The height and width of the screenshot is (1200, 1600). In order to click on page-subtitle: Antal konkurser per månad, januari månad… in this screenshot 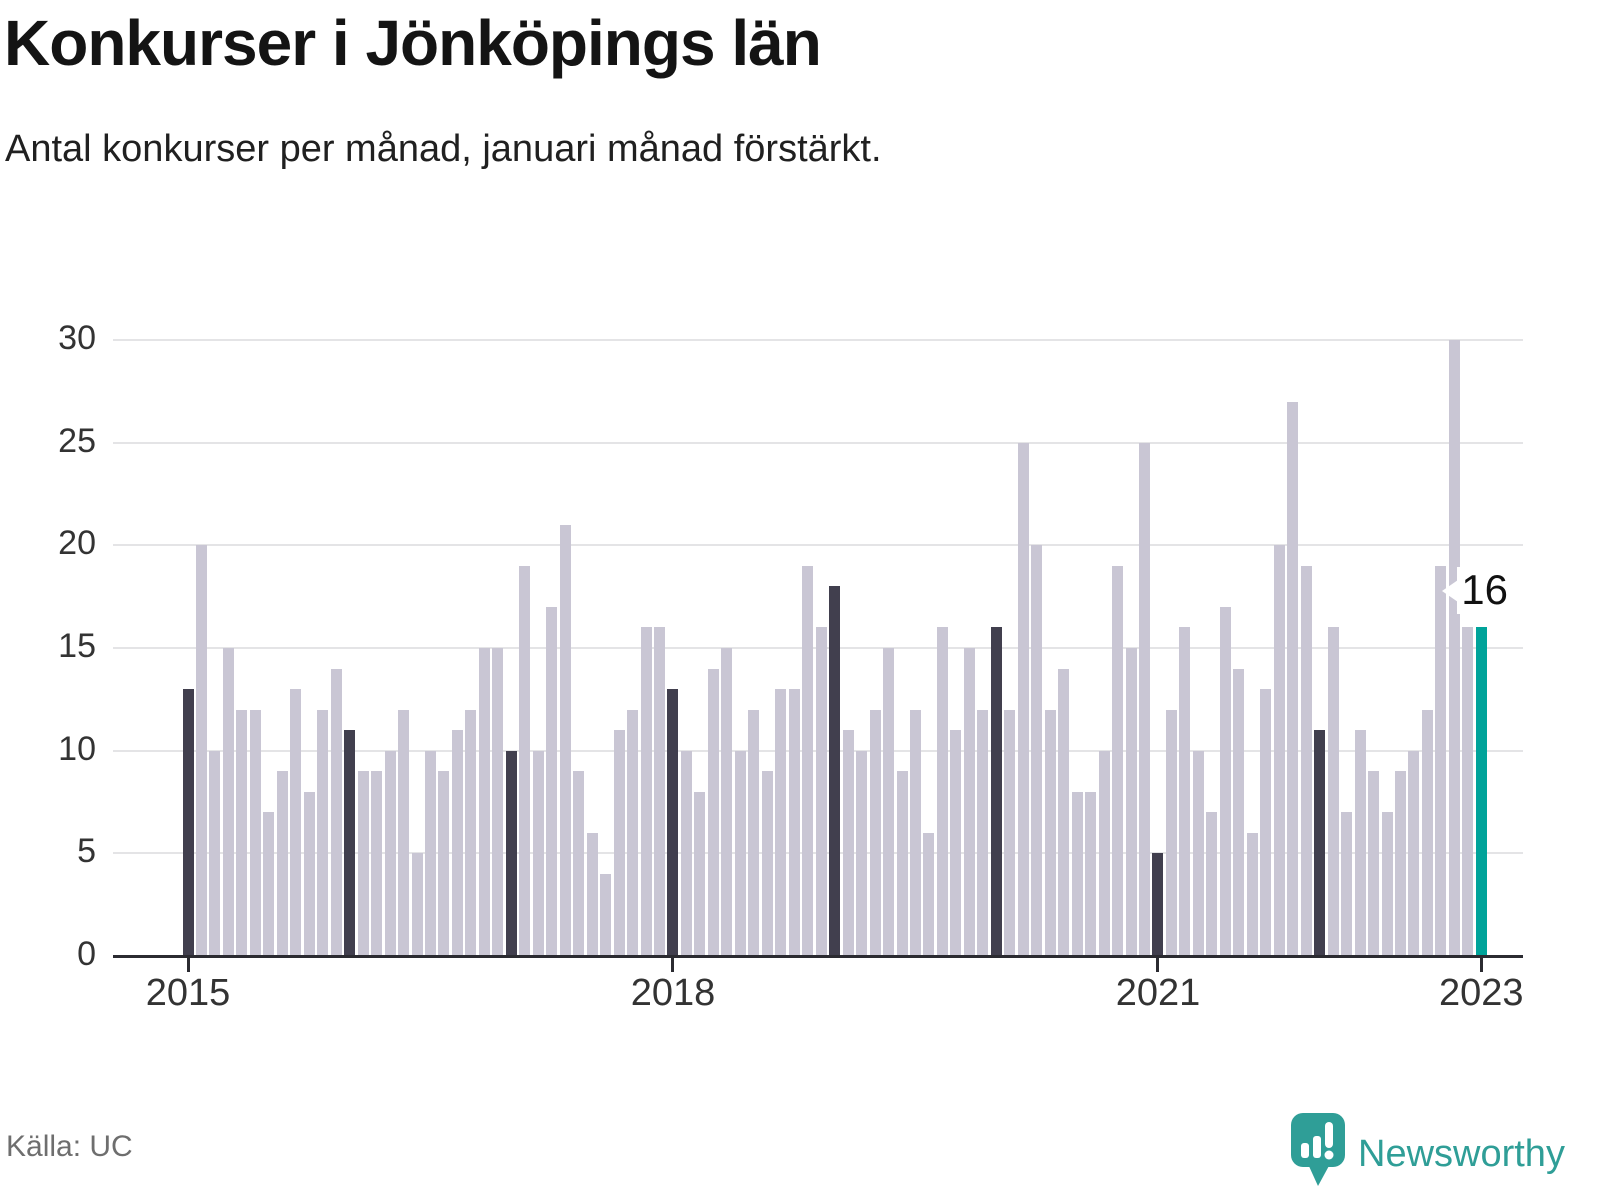, I will do `click(443, 149)`.